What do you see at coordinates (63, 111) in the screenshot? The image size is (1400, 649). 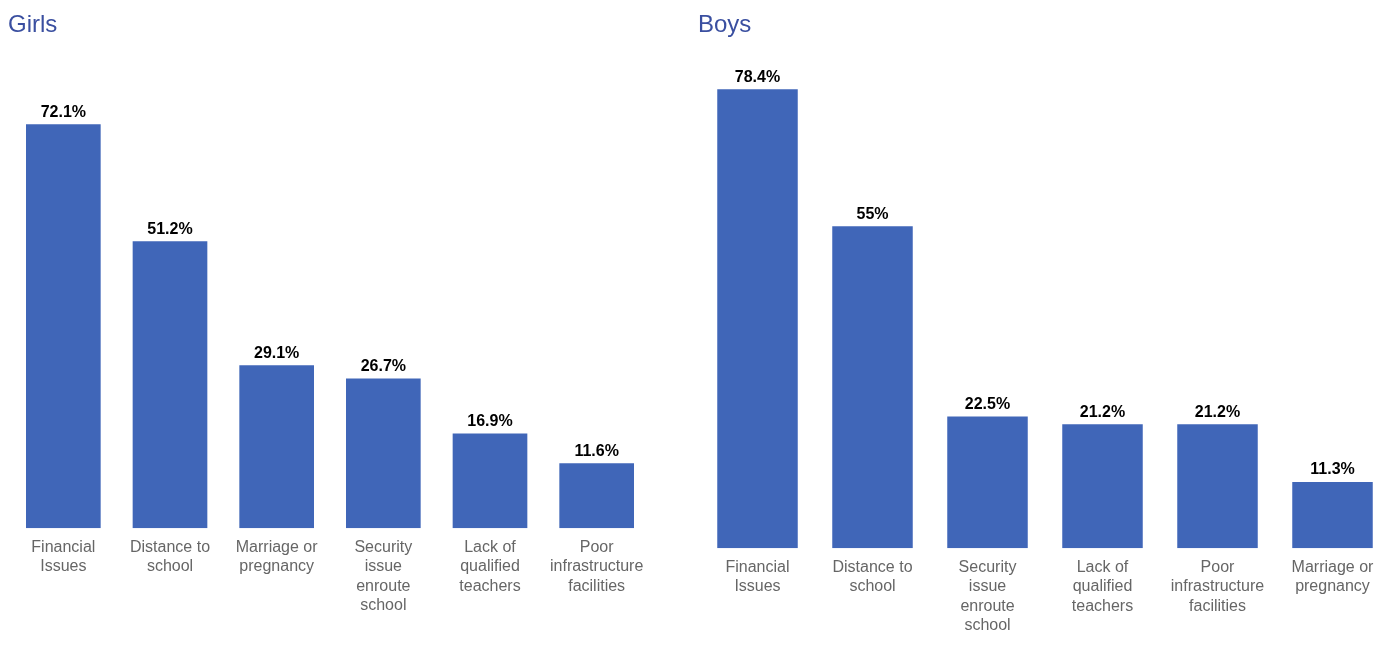 I see `data-label: 72.1%` at bounding box center [63, 111].